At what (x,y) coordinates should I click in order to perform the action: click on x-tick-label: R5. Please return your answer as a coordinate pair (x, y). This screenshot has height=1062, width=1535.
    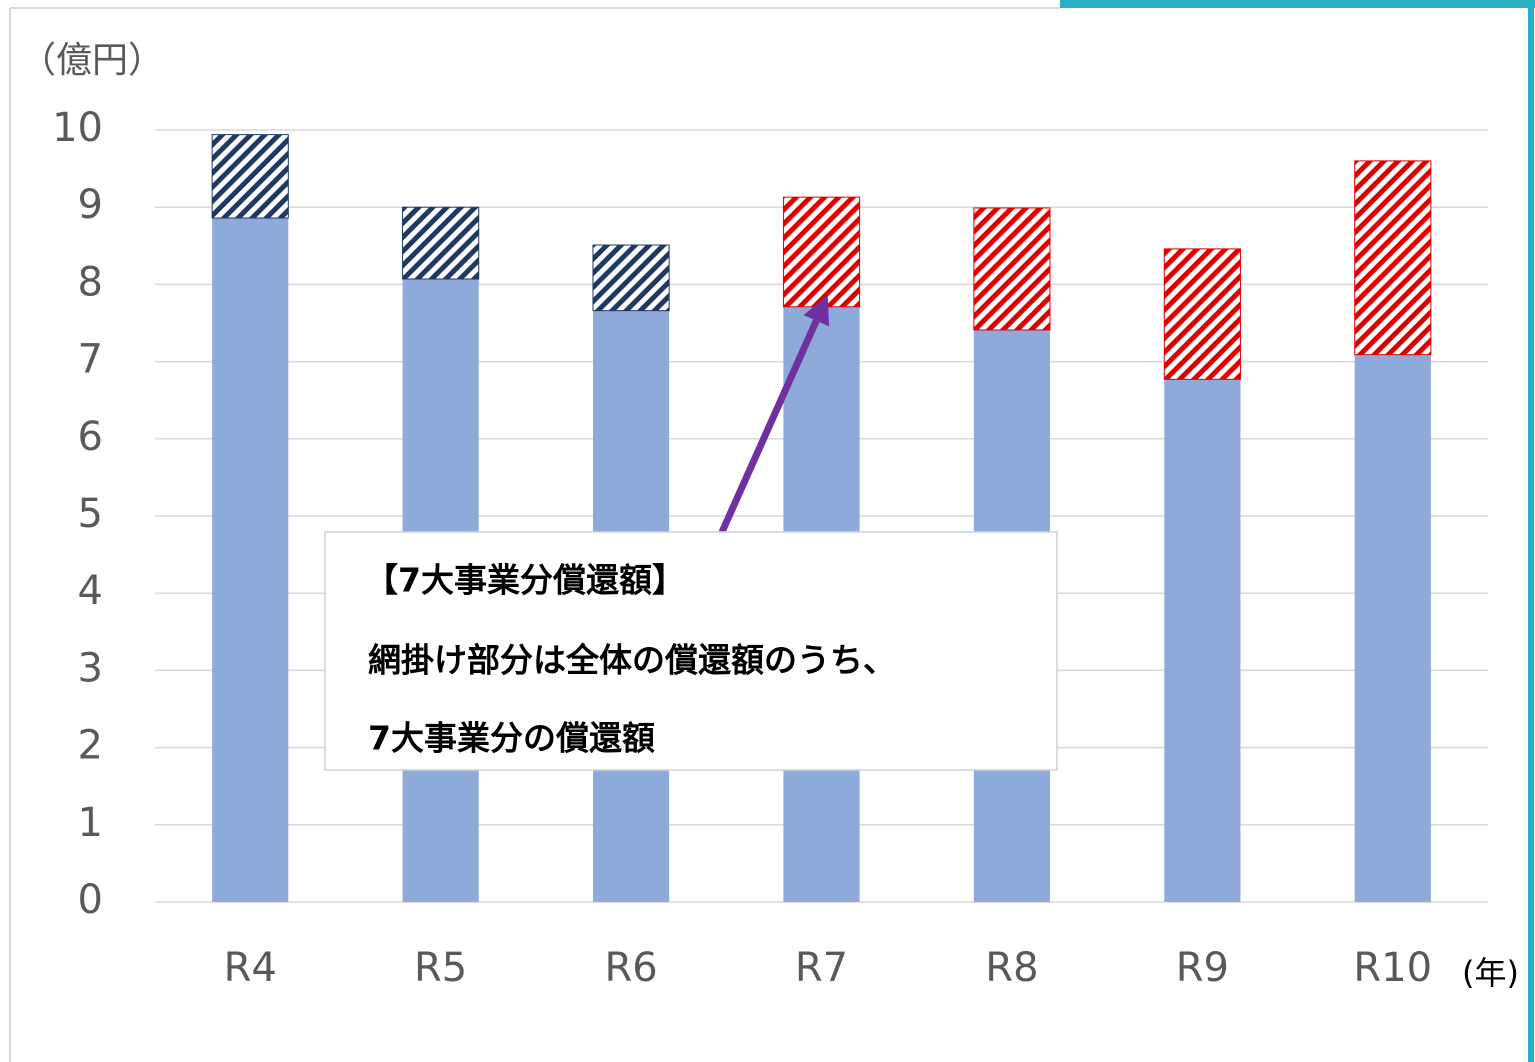
    Looking at the image, I should click on (440, 968).